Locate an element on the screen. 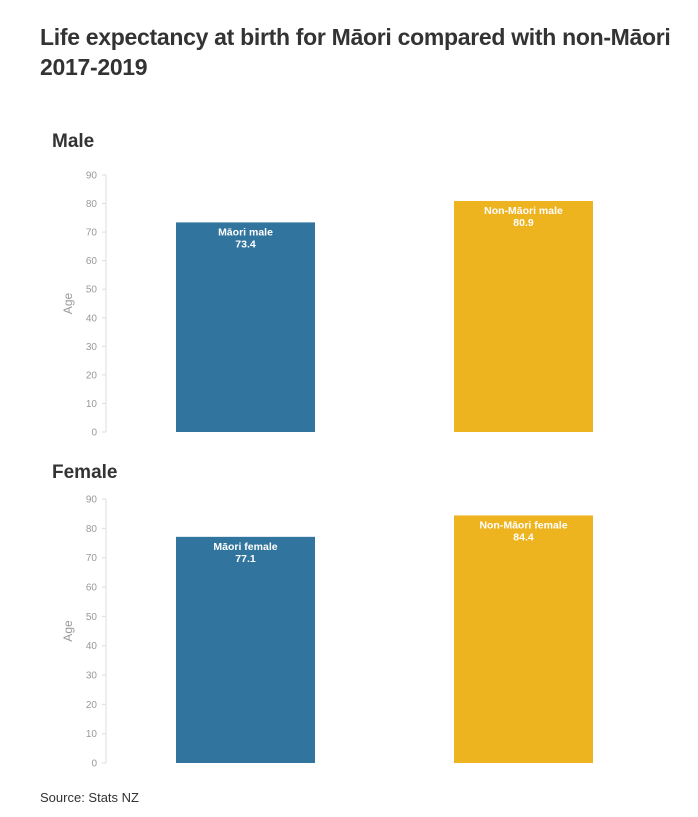 The width and height of the screenshot is (698, 817). male-bar-non-maori is located at coordinates (523, 316).